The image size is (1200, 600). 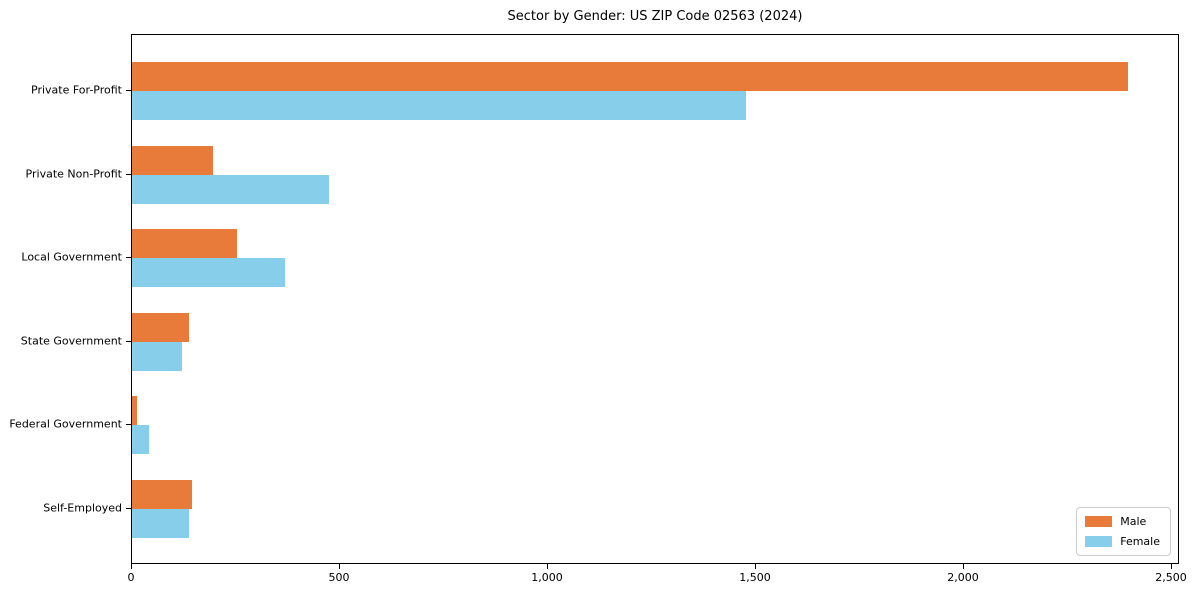 What do you see at coordinates (73, 173) in the screenshot?
I see `ytick-label-private-non-profit: Private Non-Profit` at bounding box center [73, 173].